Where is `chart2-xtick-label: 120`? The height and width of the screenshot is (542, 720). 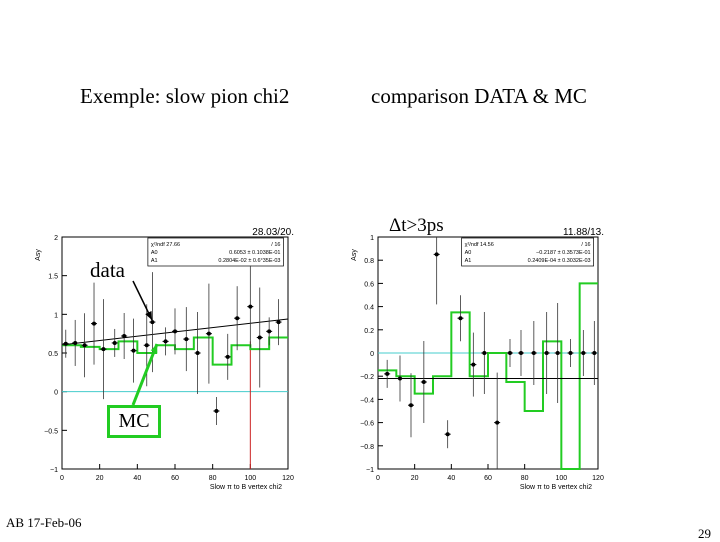
chart2-xtick-label: 120 is located at coordinates (598, 478).